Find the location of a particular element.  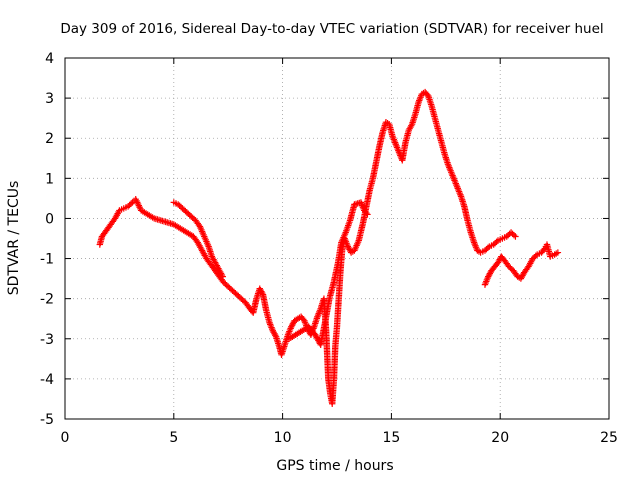

x-tick-label: 25 is located at coordinates (609, 438).